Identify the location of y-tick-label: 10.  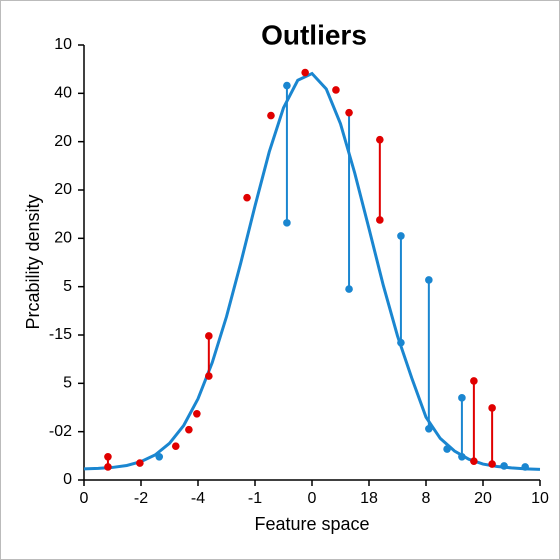
(63, 44).